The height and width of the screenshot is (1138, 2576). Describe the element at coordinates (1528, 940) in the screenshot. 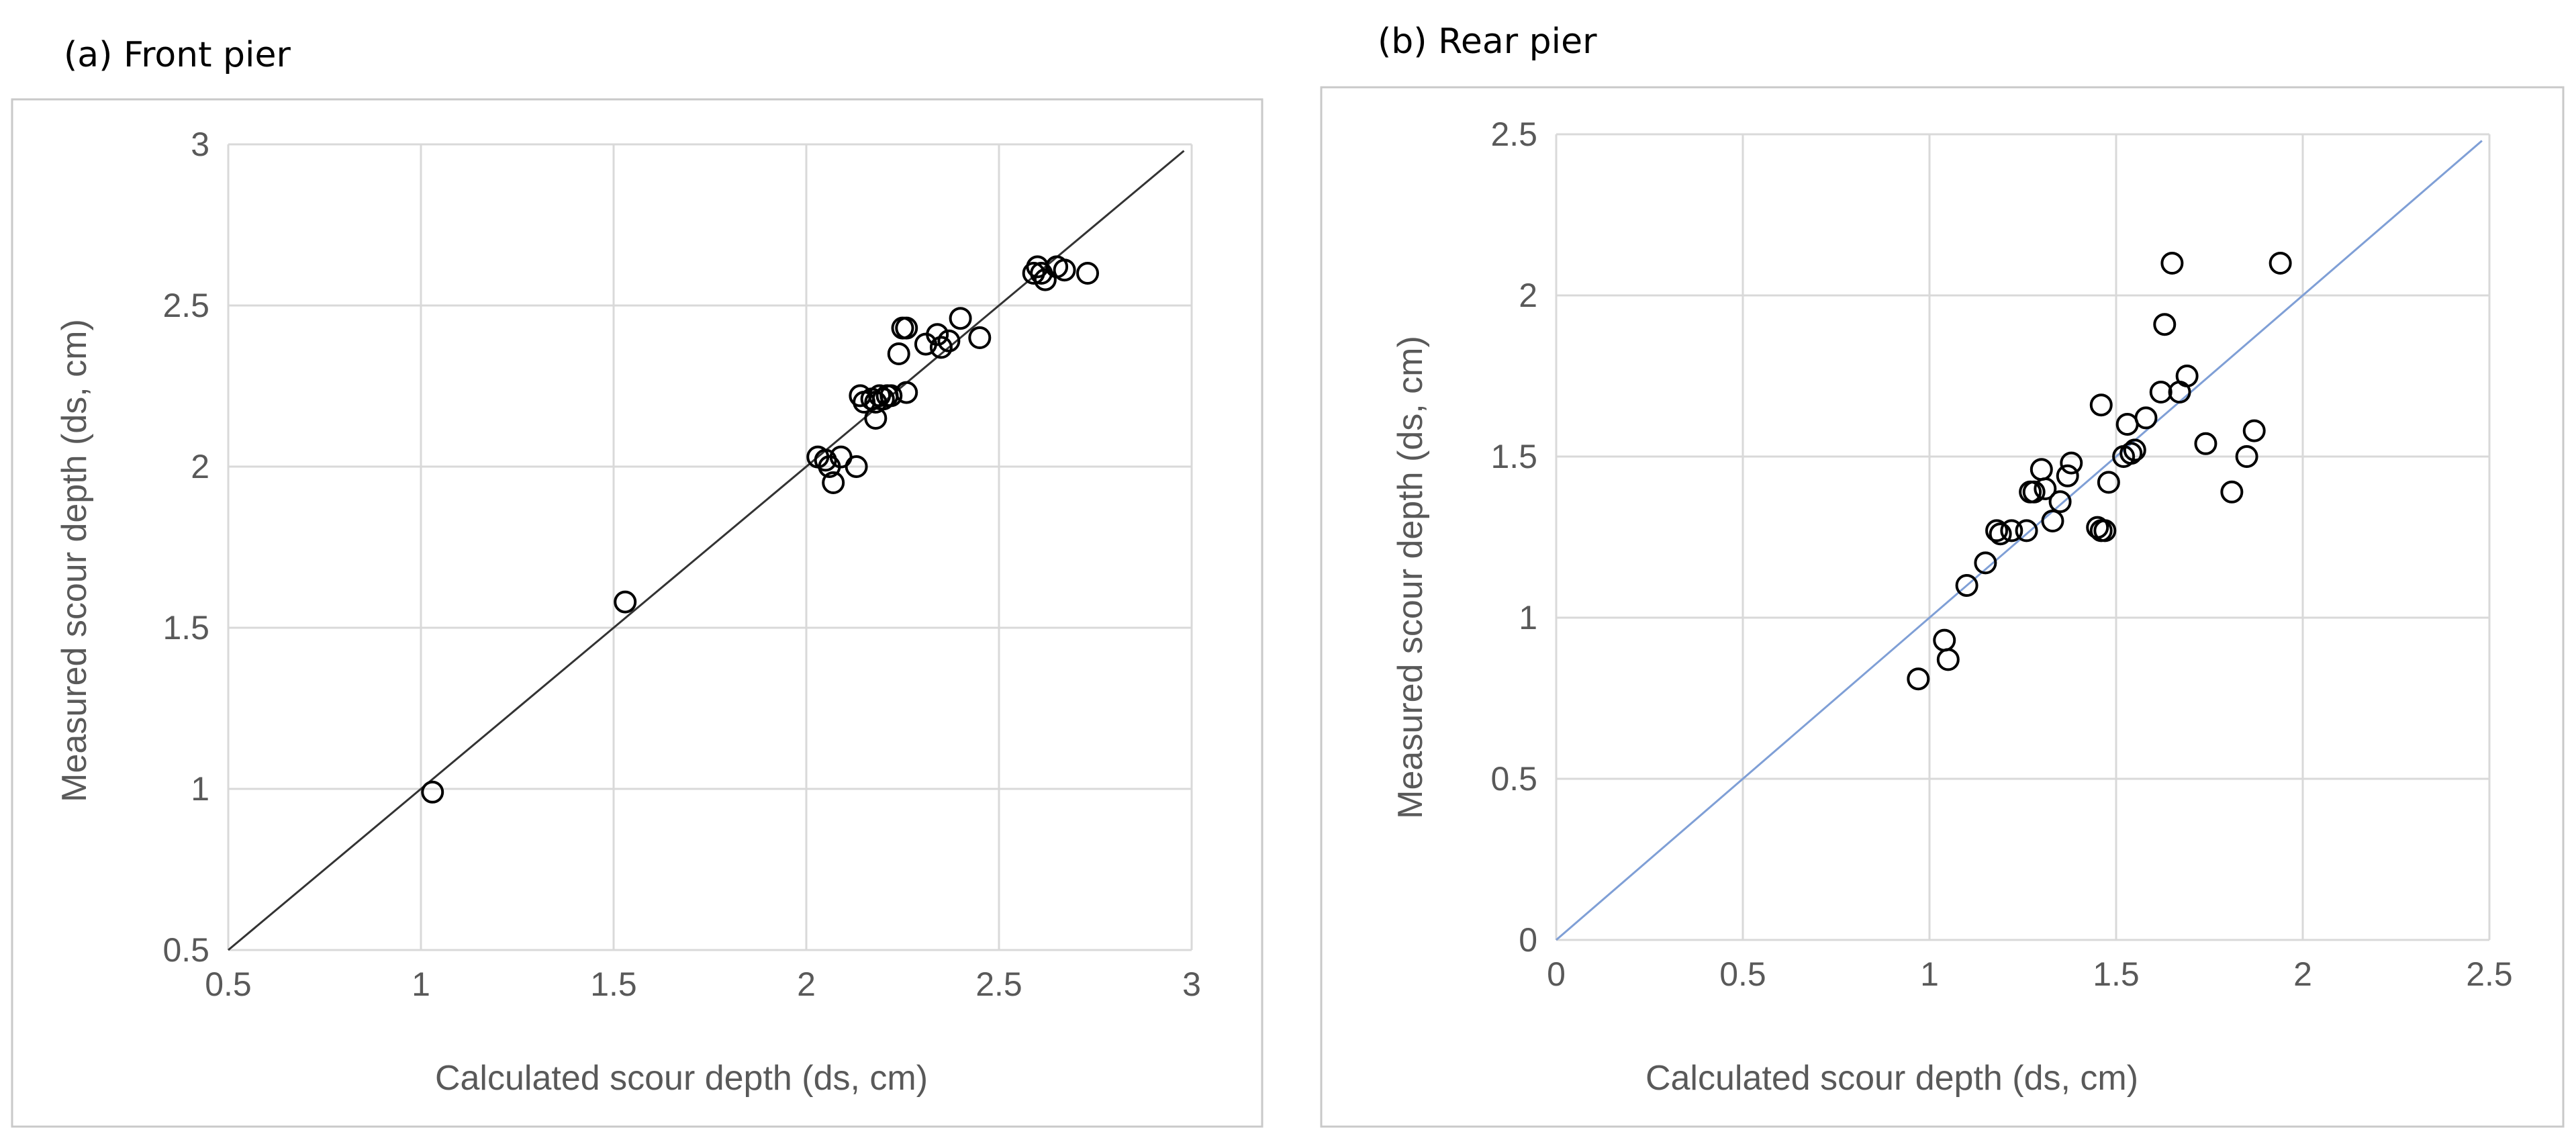

I see `y-tick-label: 0` at that location.